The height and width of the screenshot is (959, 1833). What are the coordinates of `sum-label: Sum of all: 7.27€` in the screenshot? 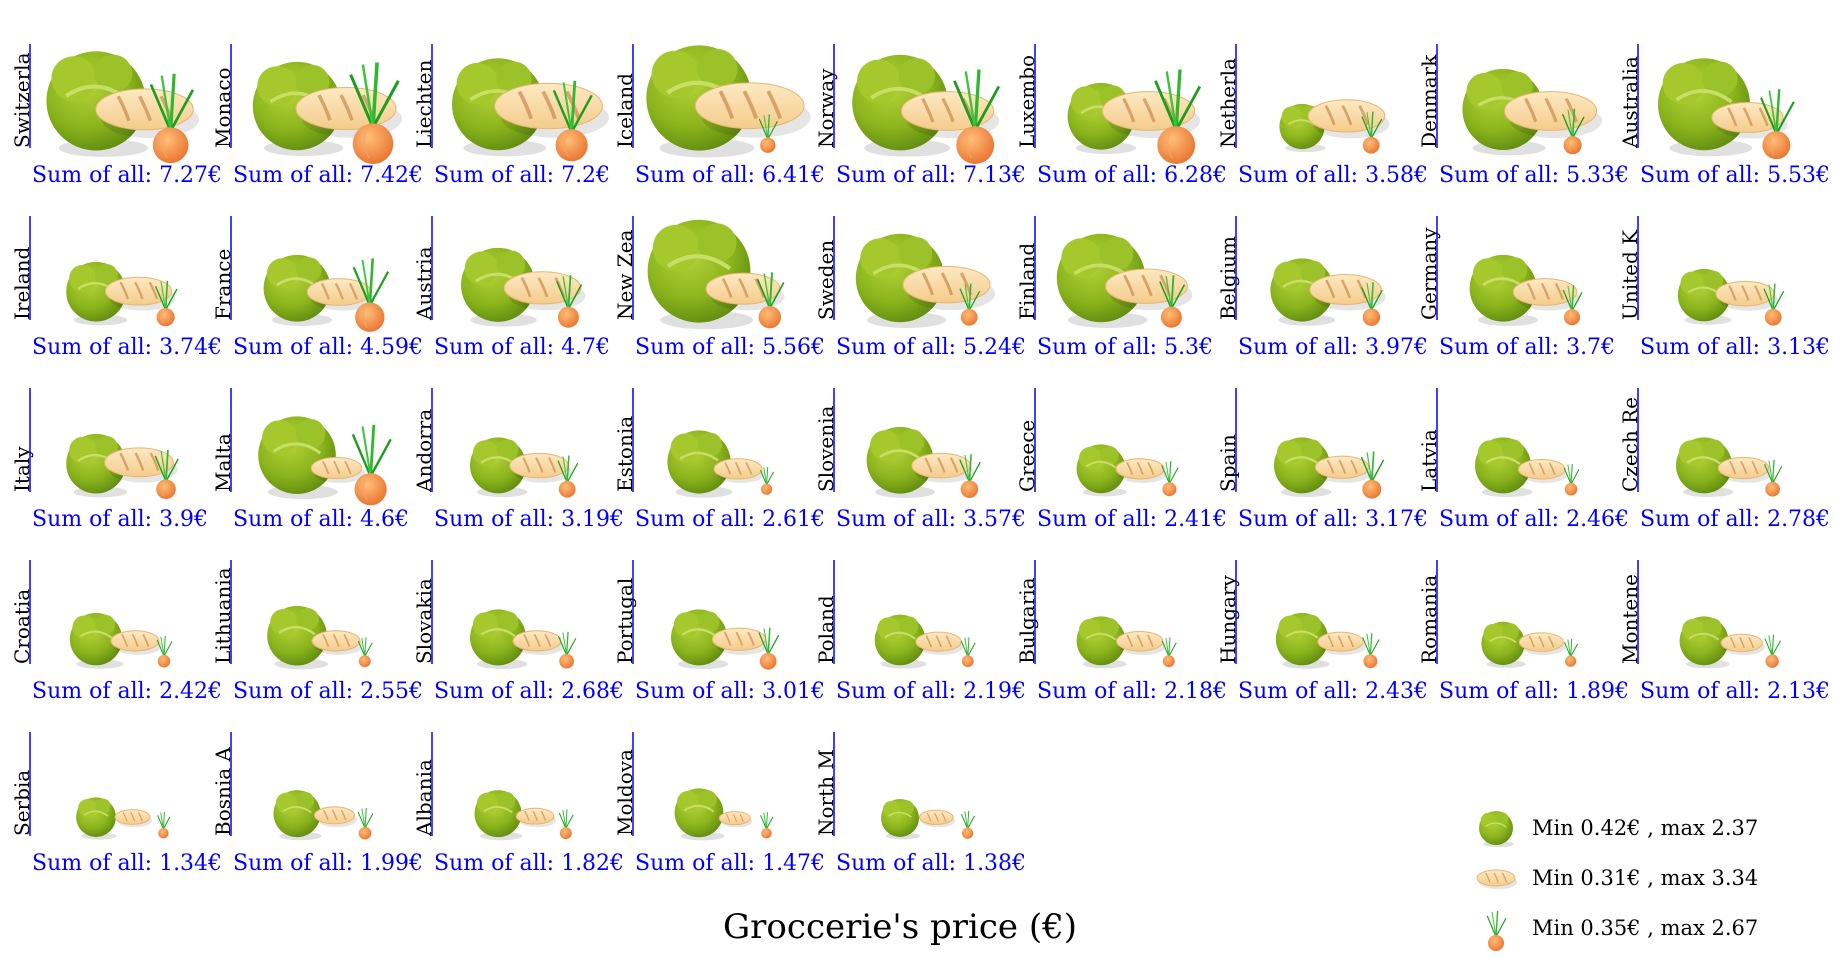 It's located at (127, 175).